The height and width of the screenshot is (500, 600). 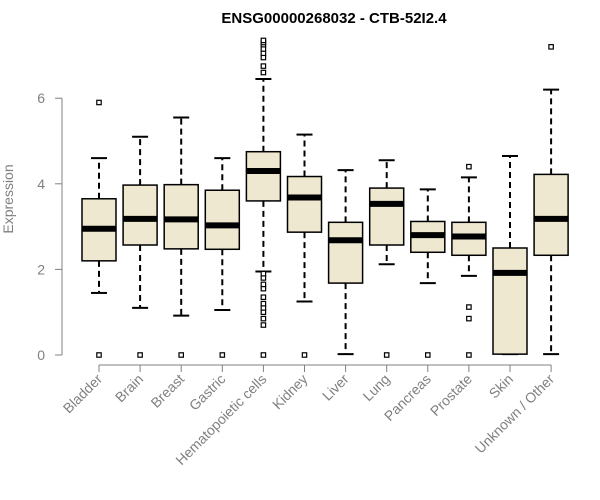 I want to click on x-tick-label: Kidney, so click(x=290, y=392).